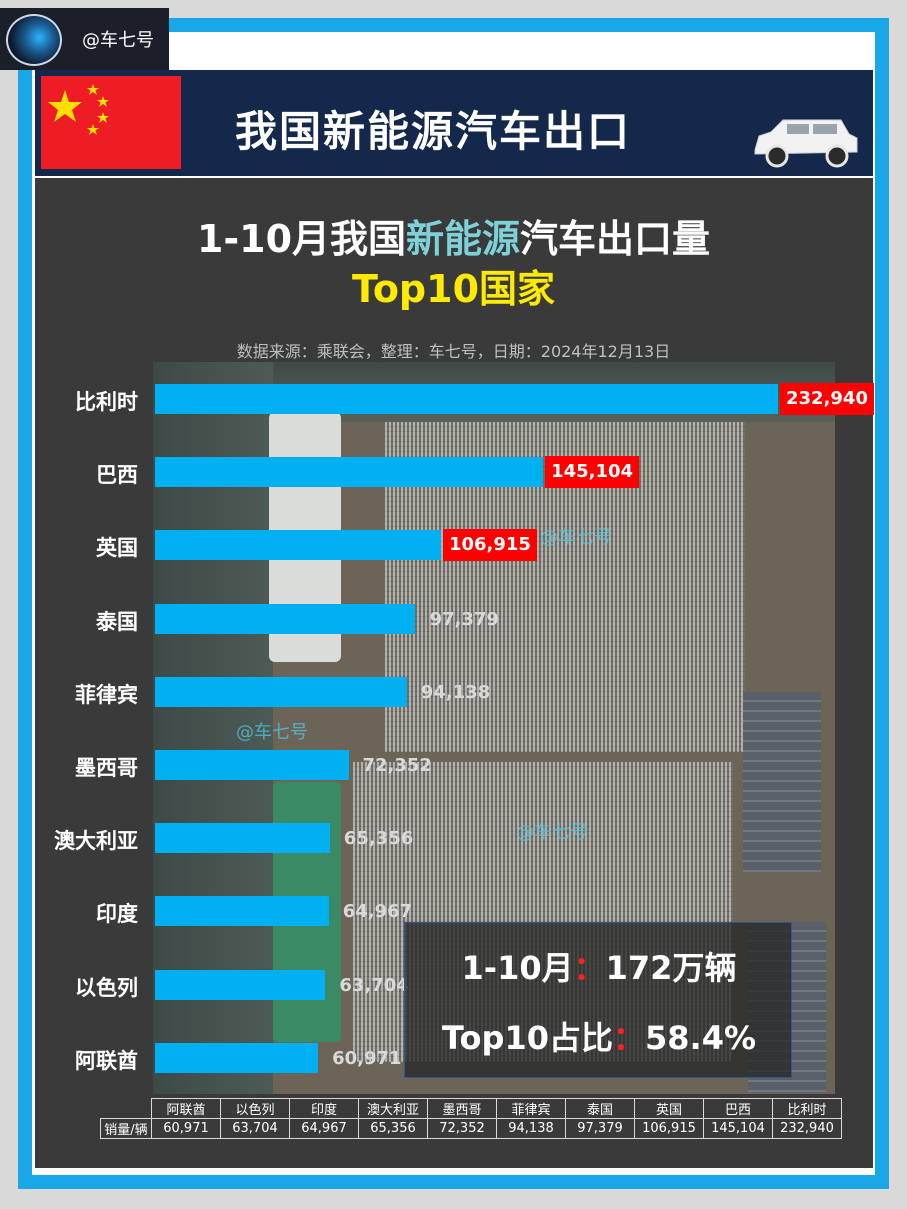 The height and width of the screenshot is (1209, 907). What do you see at coordinates (463, 239) in the screenshot?
I see `chart-title-highlight: 新能源` at bounding box center [463, 239].